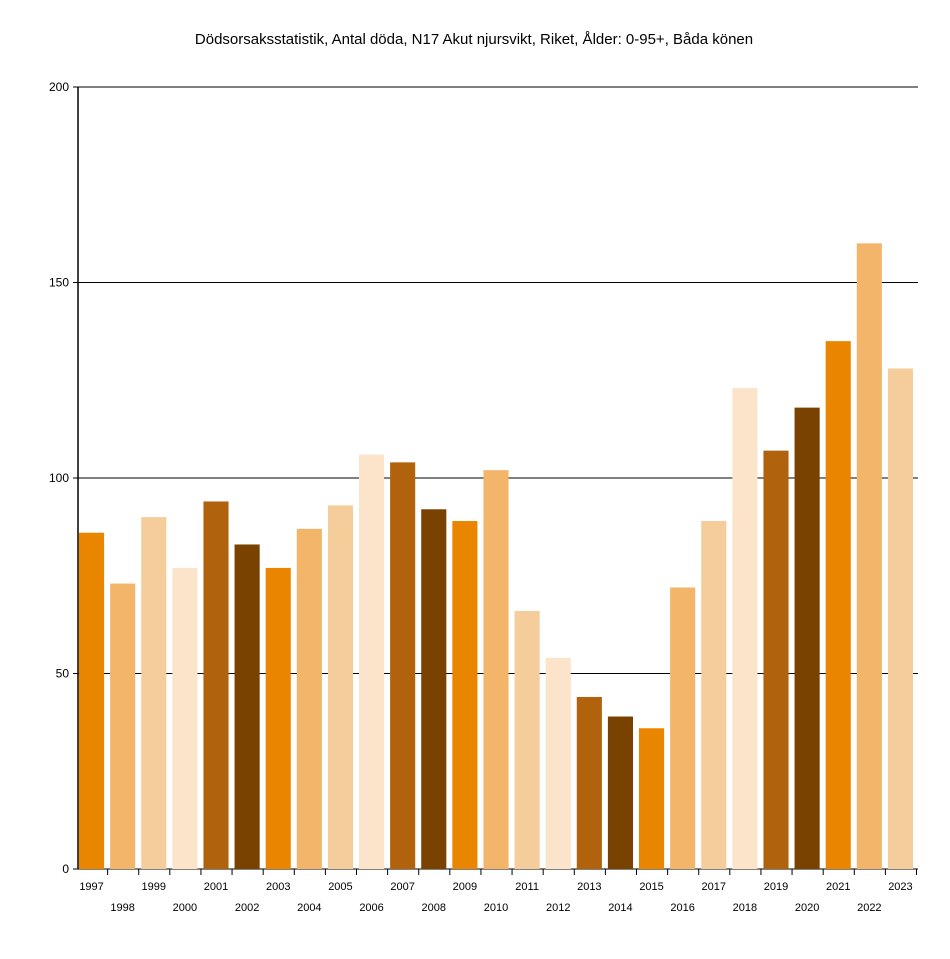  Describe the element at coordinates (589, 887) in the screenshot. I see `x-tick-label: 2013` at that location.